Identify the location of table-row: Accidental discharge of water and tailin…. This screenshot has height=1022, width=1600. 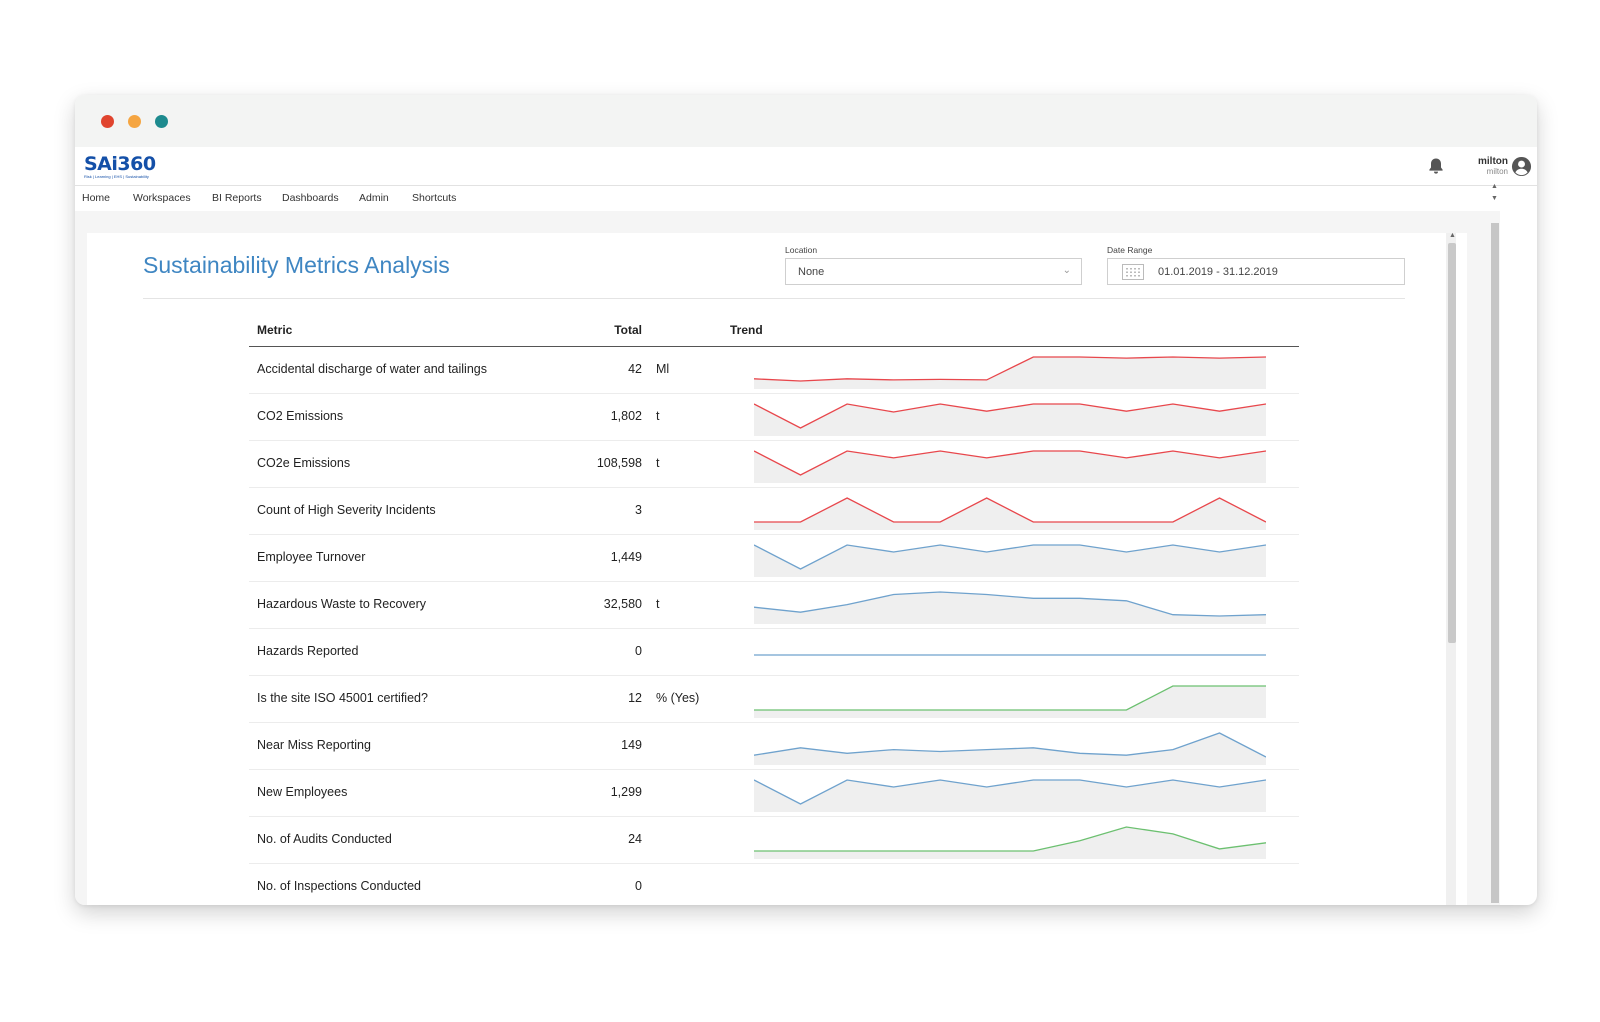
(774, 370).